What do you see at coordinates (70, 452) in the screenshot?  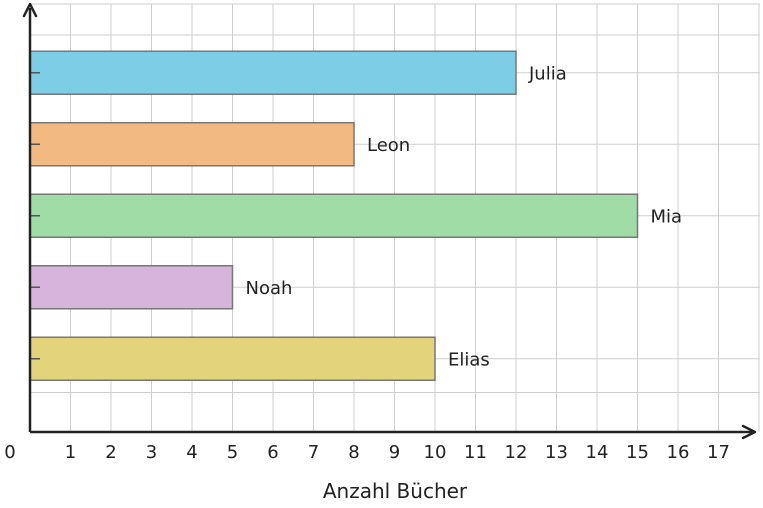 I see `x-tick-label: 1` at bounding box center [70, 452].